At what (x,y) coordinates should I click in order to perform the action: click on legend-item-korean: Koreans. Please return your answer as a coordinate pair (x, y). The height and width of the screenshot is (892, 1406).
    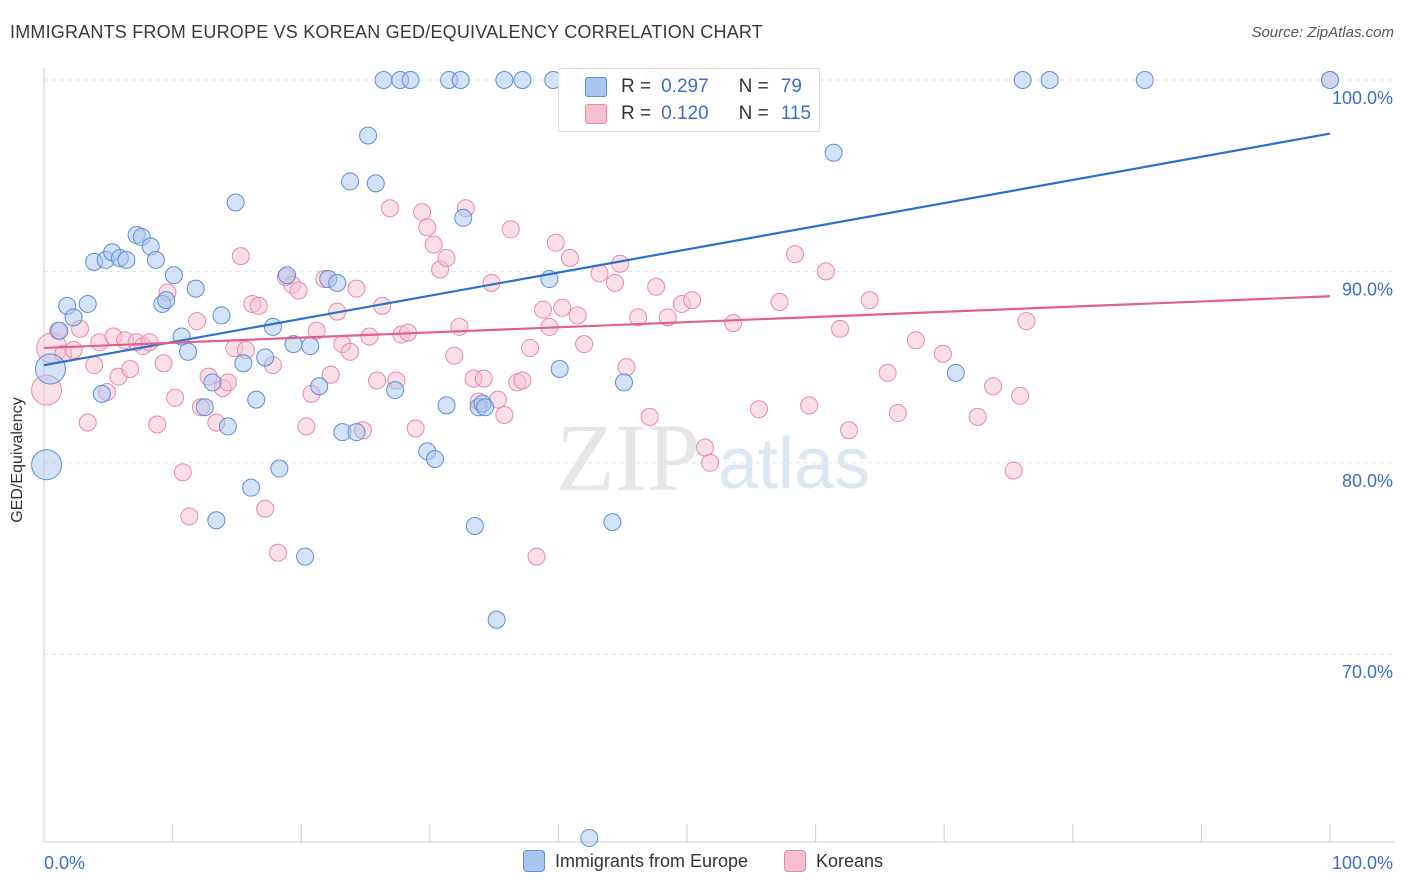
    Looking at the image, I should click on (833, 861).